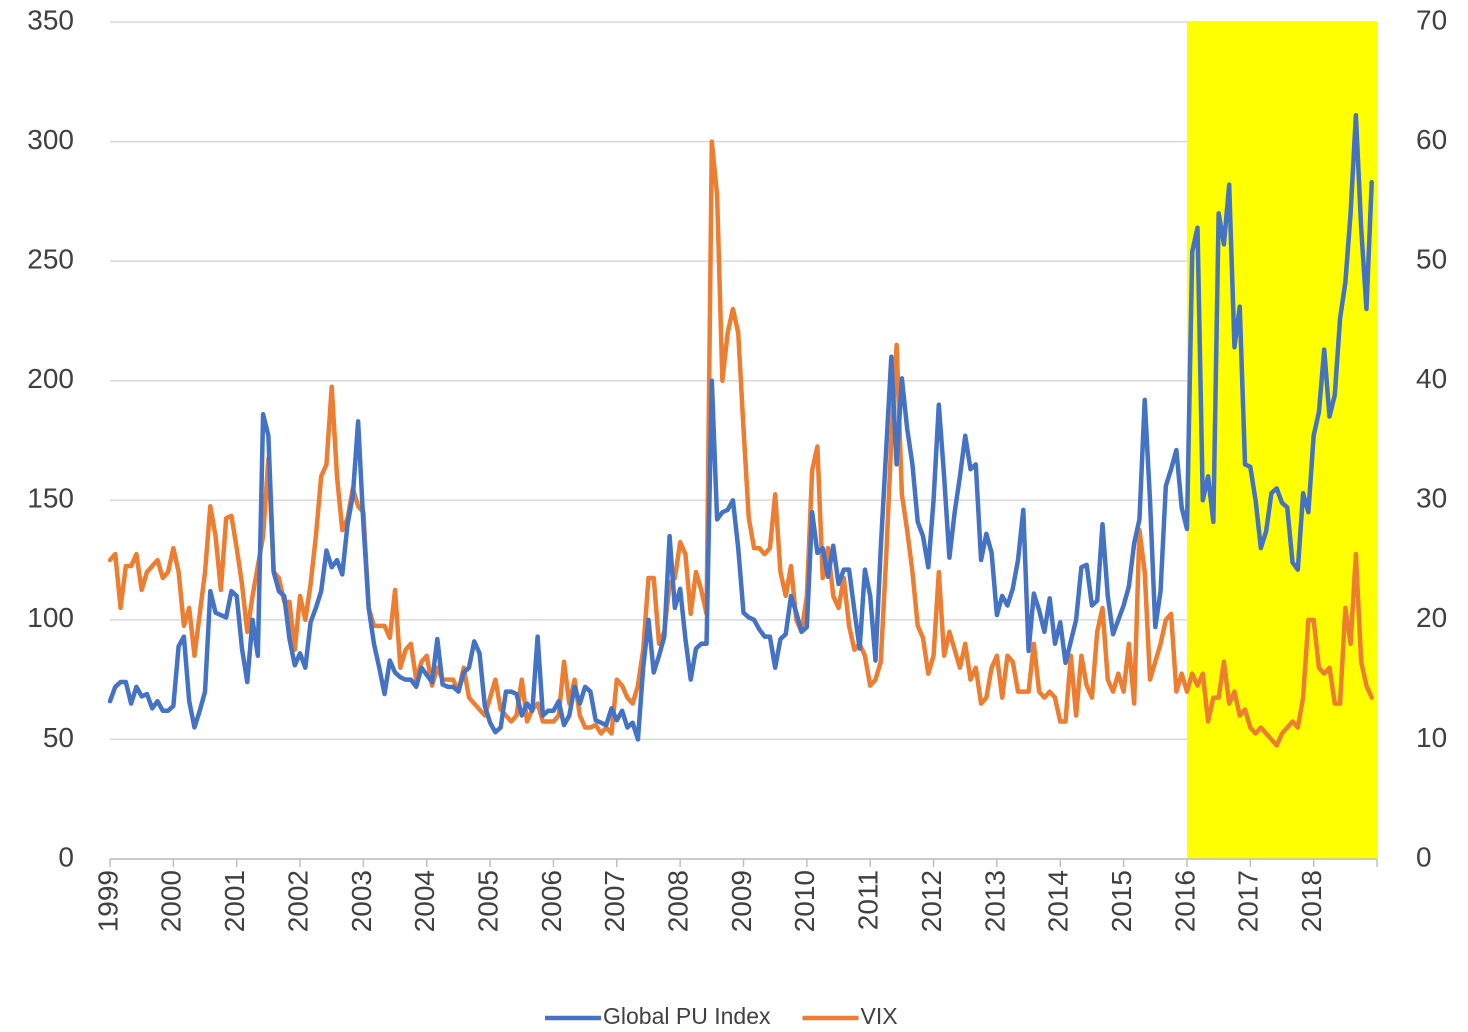 The image size is (1468, 1032). Describe the element at coordinates (107, 901) in the screenshot. I see `x-tick-label: 1999` at that location.